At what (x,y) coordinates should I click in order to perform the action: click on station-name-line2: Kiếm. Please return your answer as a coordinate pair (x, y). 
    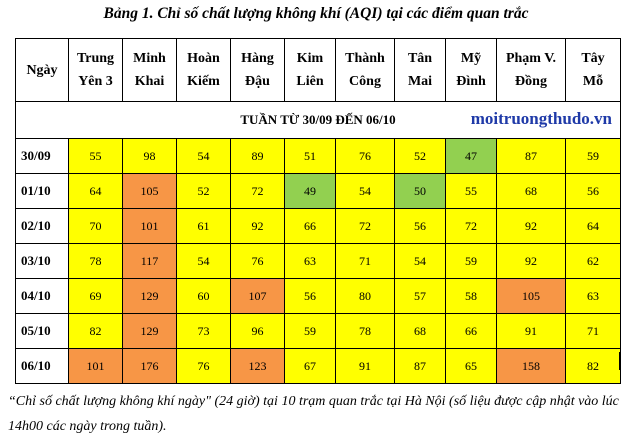
    Looking at the image, I should click on (203, 81).